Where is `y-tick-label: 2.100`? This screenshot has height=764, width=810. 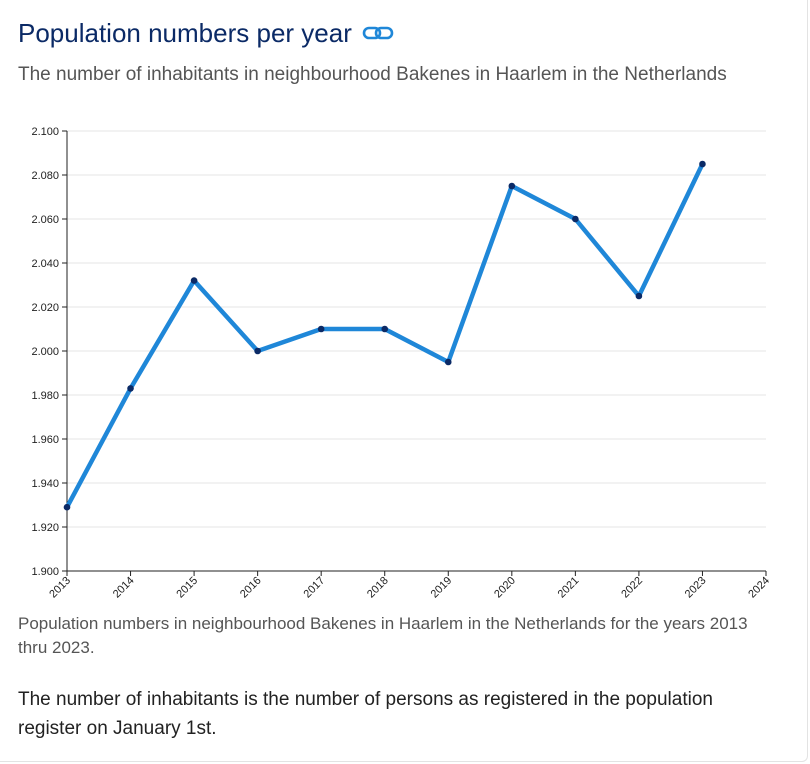 y-tick-label: 2.100 is located at coordinates (45, 132).